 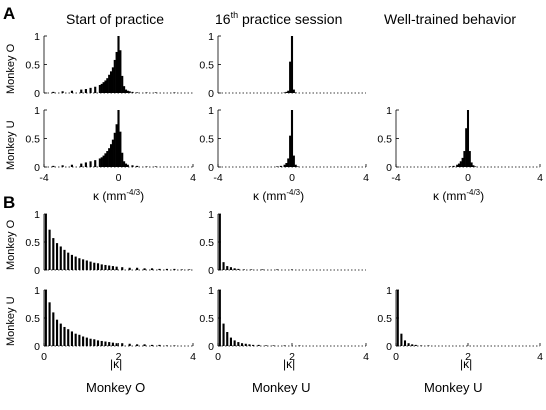 What do you see at coordinates (453, 387) in the screenshot?
I see `bottom-label-3: Monkey U` at bounding box center [453, 387].